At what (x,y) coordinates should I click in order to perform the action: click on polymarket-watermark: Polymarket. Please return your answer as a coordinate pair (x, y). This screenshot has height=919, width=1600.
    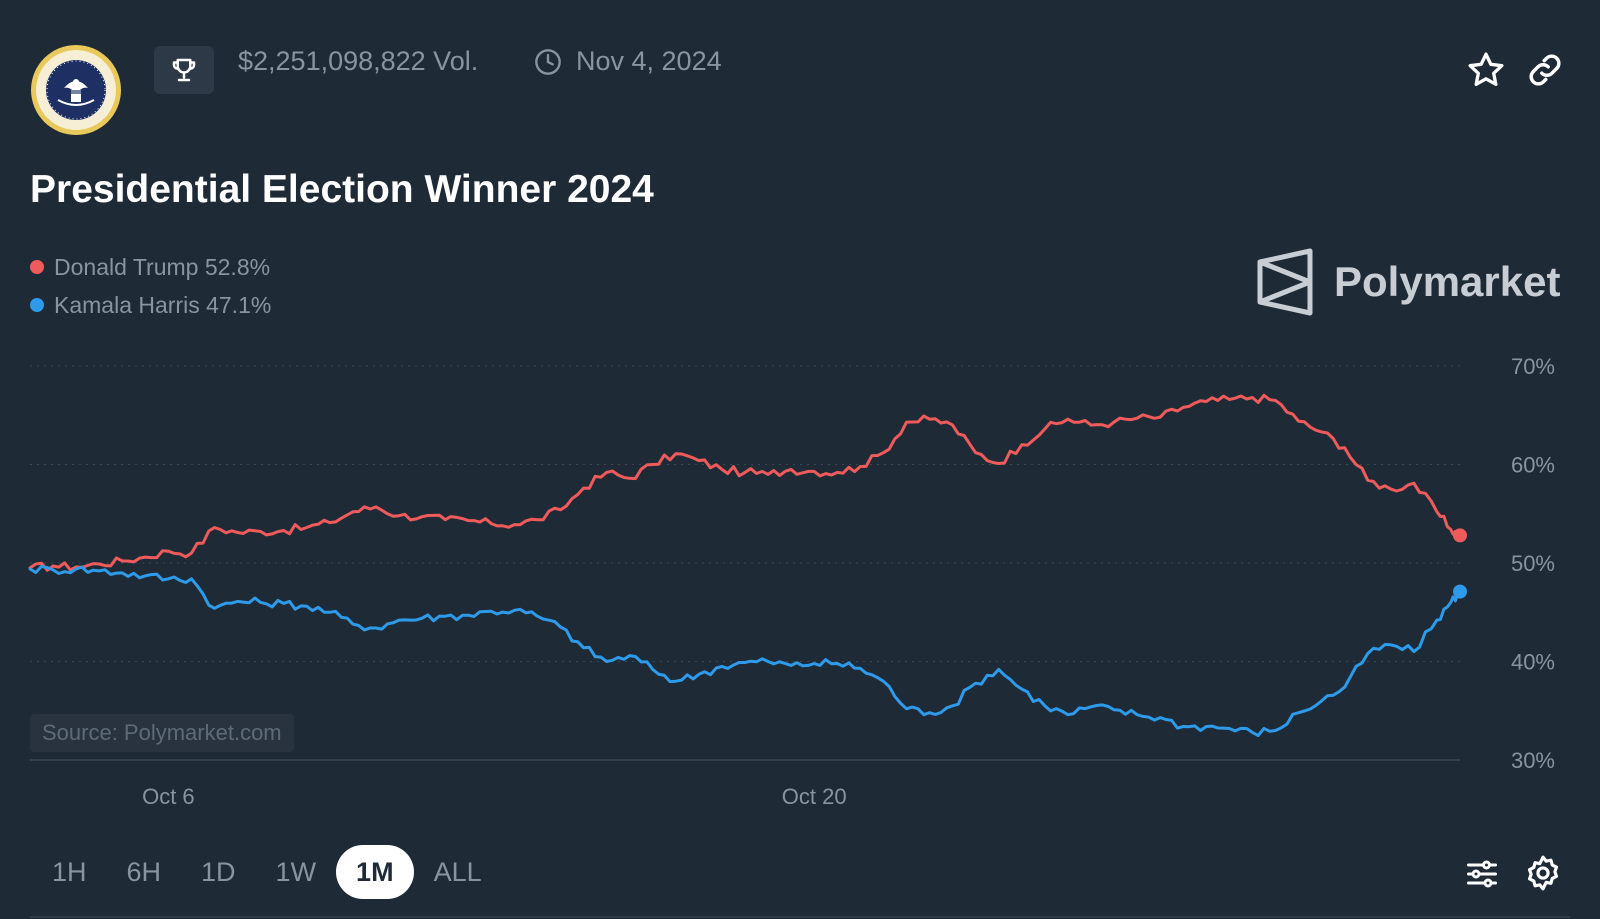
    Looking at the image, I should click on (1408, 282).